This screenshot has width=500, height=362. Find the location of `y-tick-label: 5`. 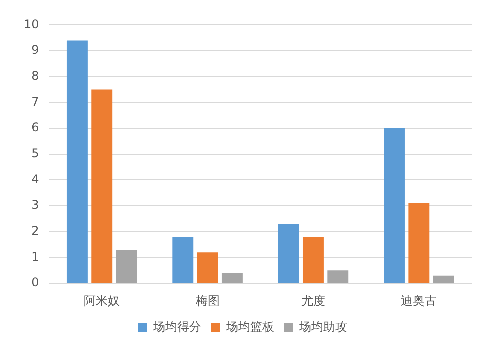

y-tick-label: 5 is located at coordinates (36, 153).